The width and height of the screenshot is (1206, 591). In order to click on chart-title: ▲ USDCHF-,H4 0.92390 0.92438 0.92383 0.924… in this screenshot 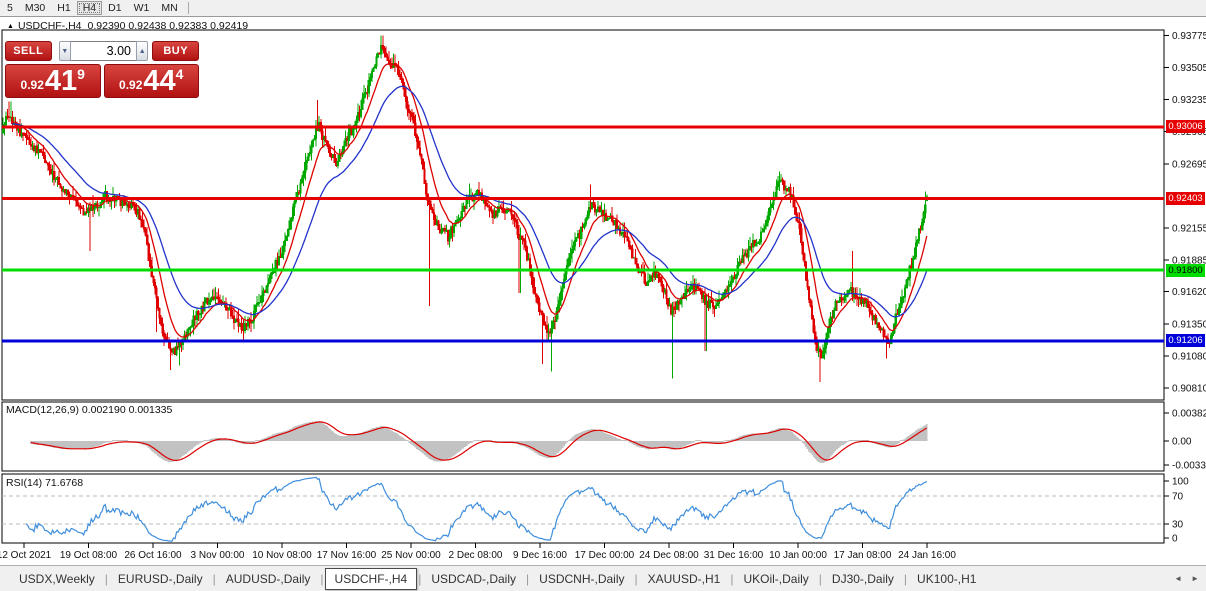, I will do `click(127, 26)`.